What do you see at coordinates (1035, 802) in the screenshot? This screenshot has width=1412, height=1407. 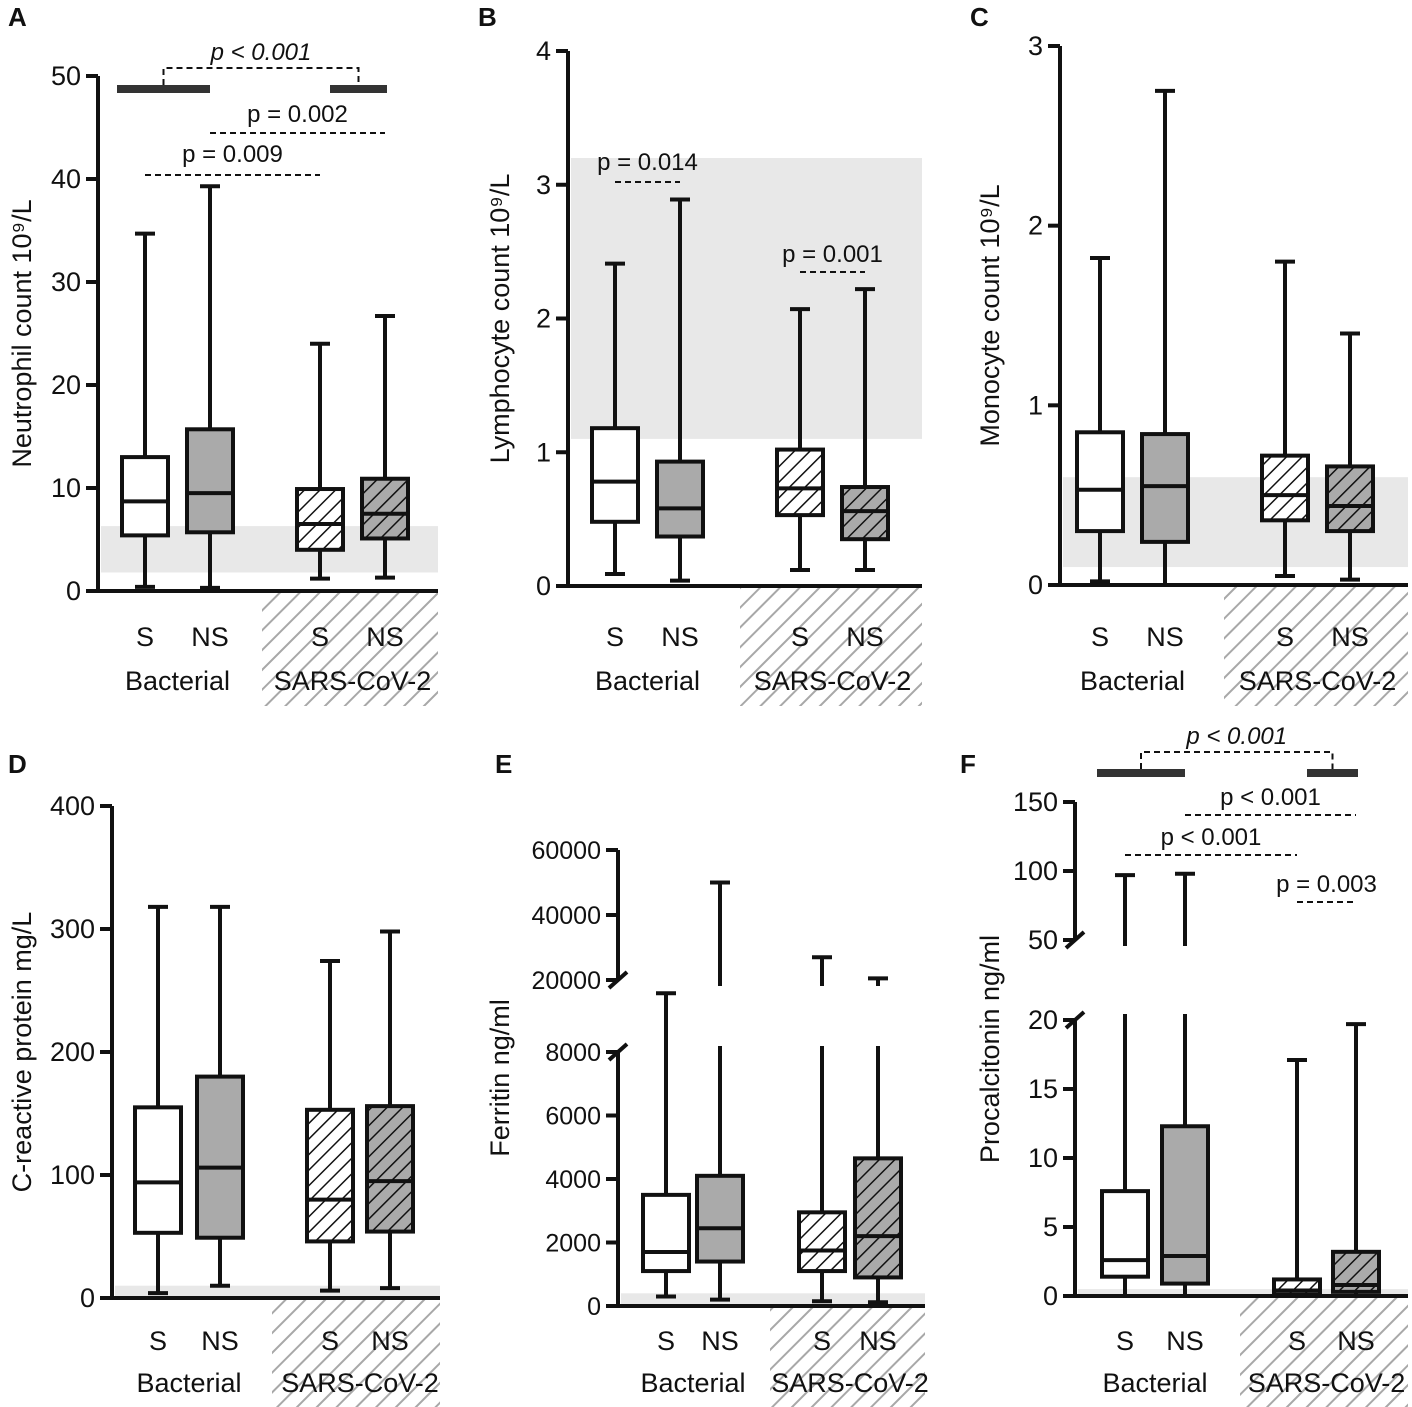 I see `y-tick-label: 150` at bounding box center [1035, 802].